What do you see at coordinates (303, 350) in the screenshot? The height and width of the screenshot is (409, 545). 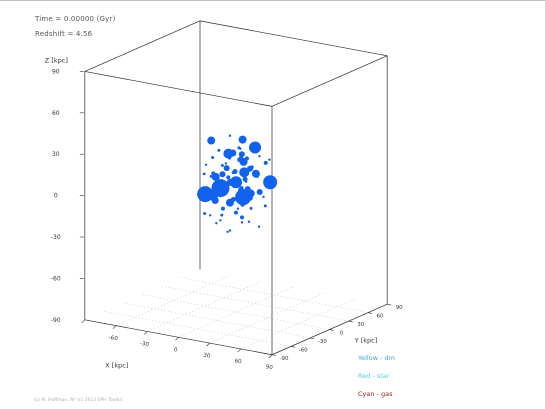 I see `y-tick-label: -60` at bounding box center [303, 350].